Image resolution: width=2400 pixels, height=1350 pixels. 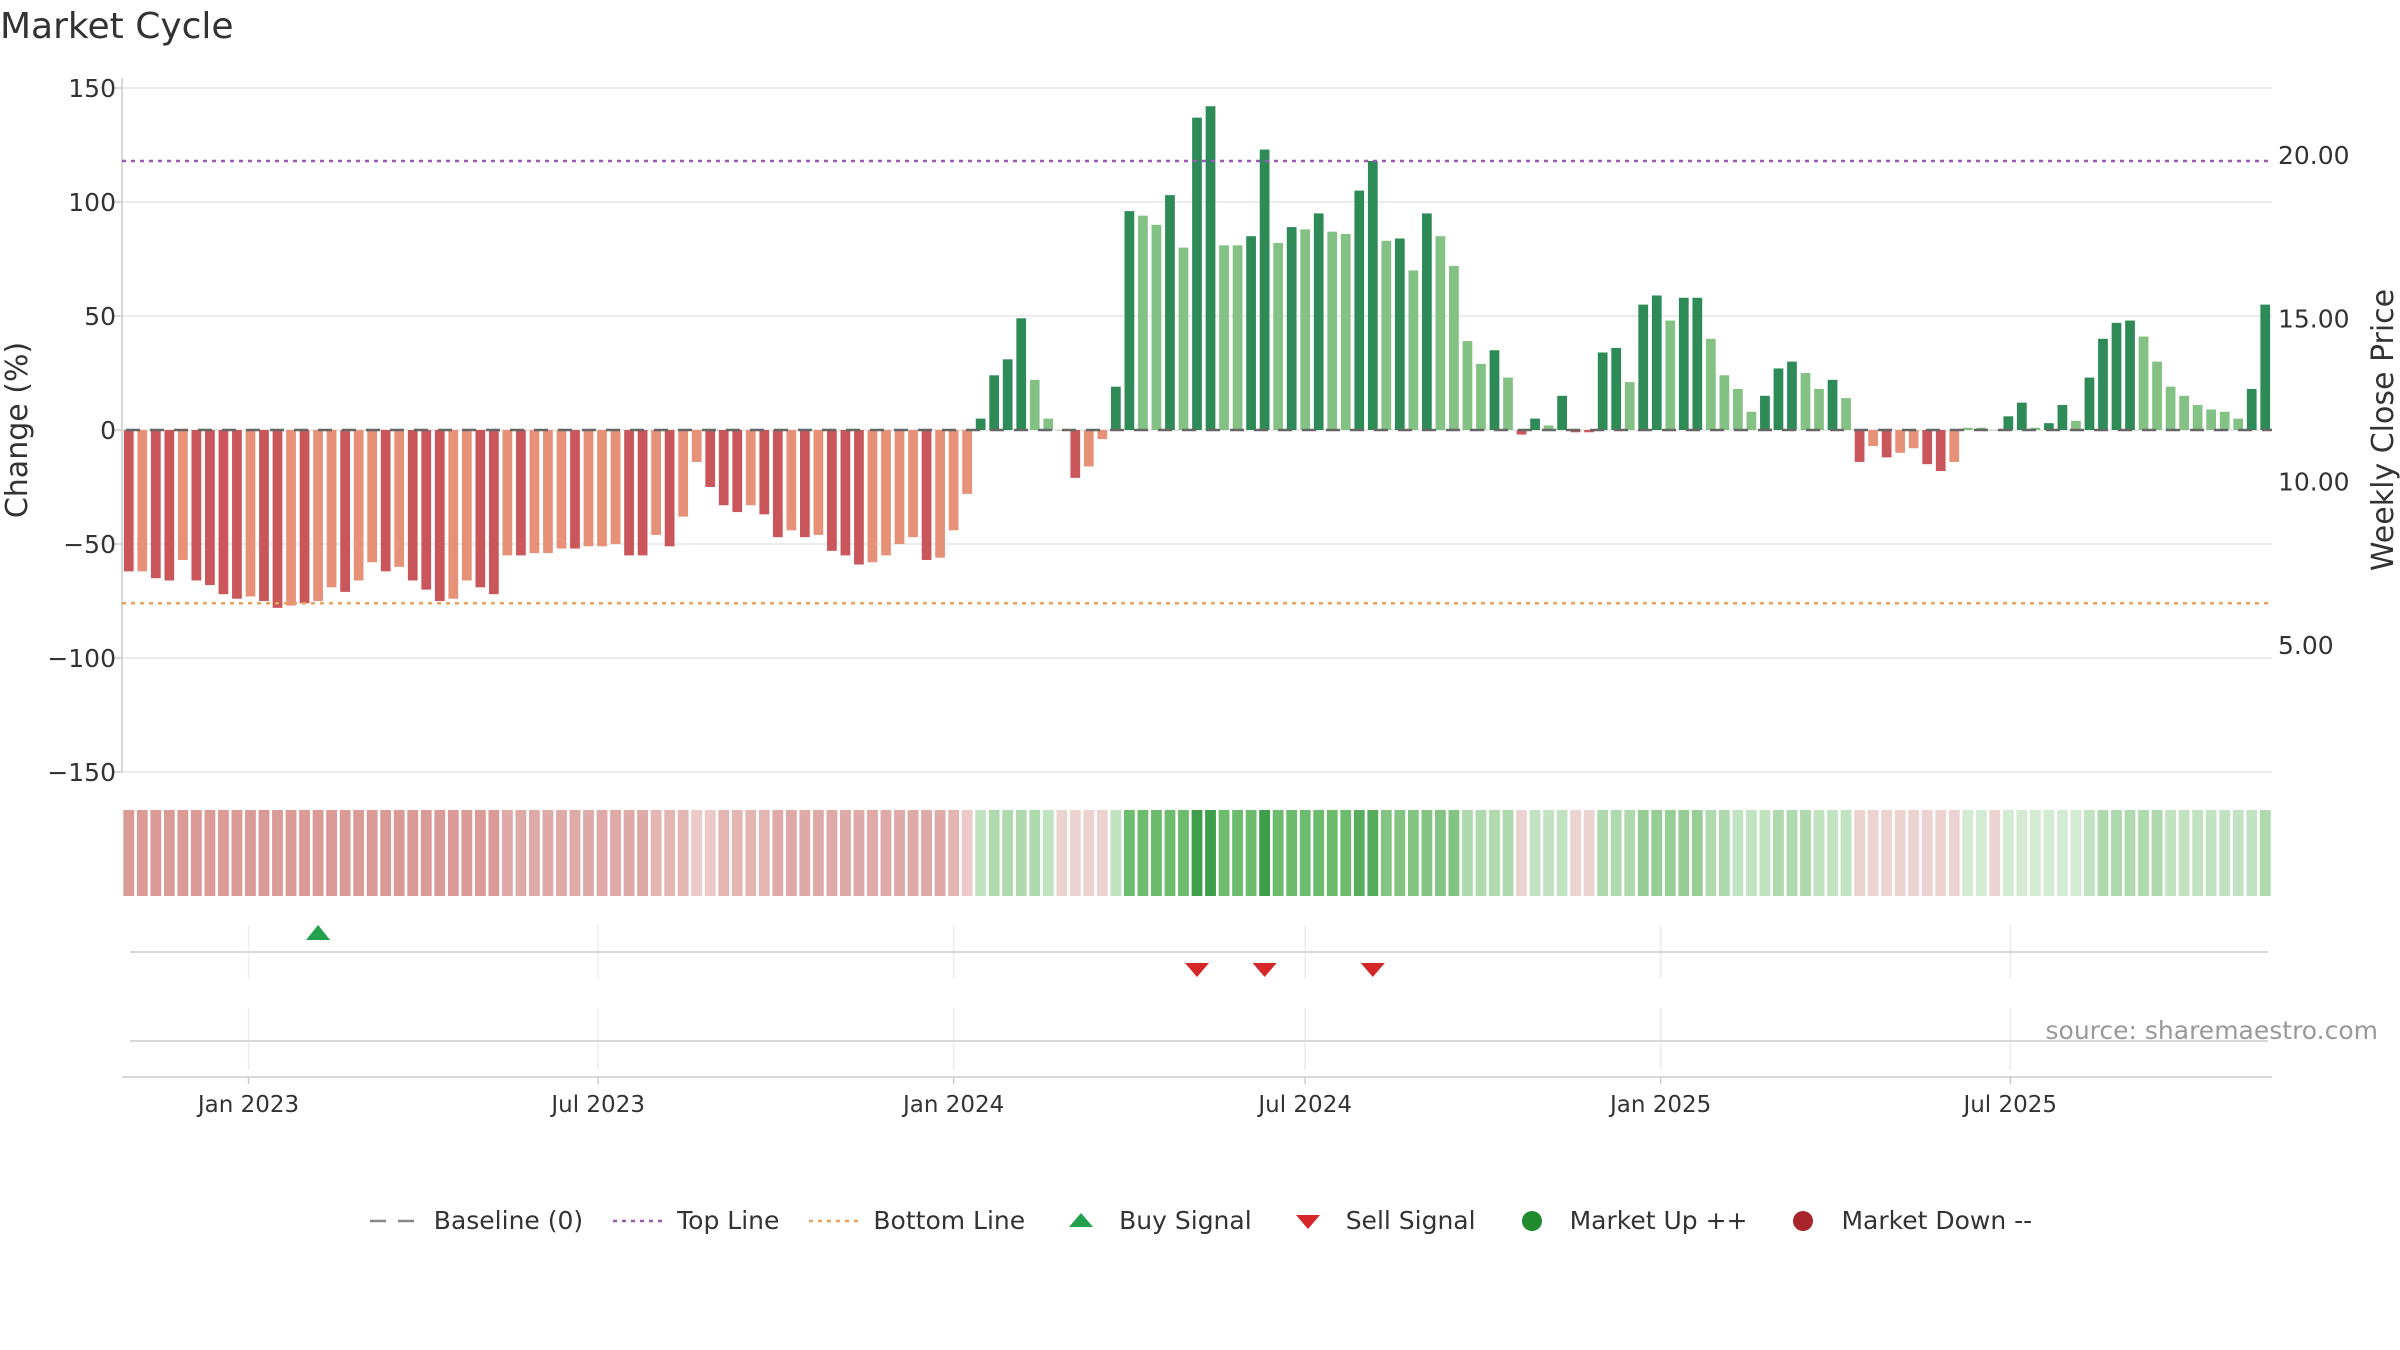 I want to click on legend-label: Bottom Line, so click(x=949, y=1220).